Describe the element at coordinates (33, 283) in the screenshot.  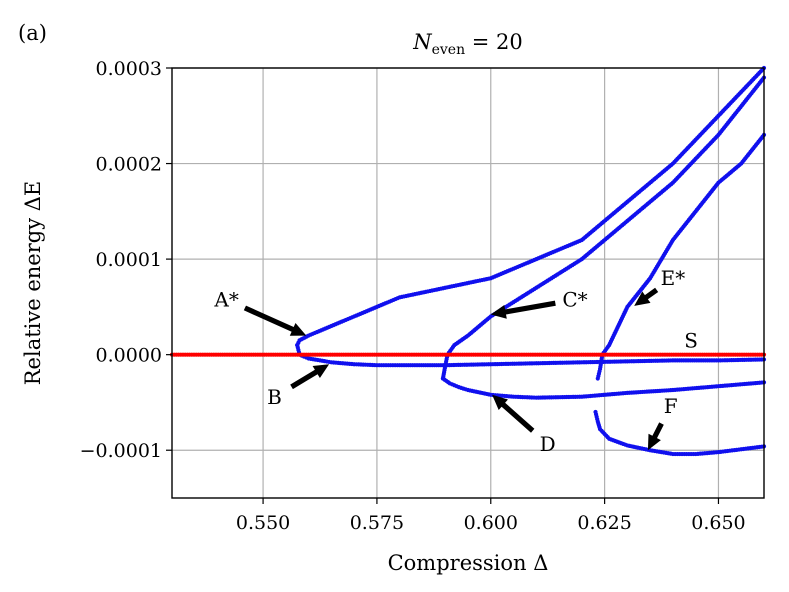
I see `y-axis-title: Relative energy ΔE` at that location.